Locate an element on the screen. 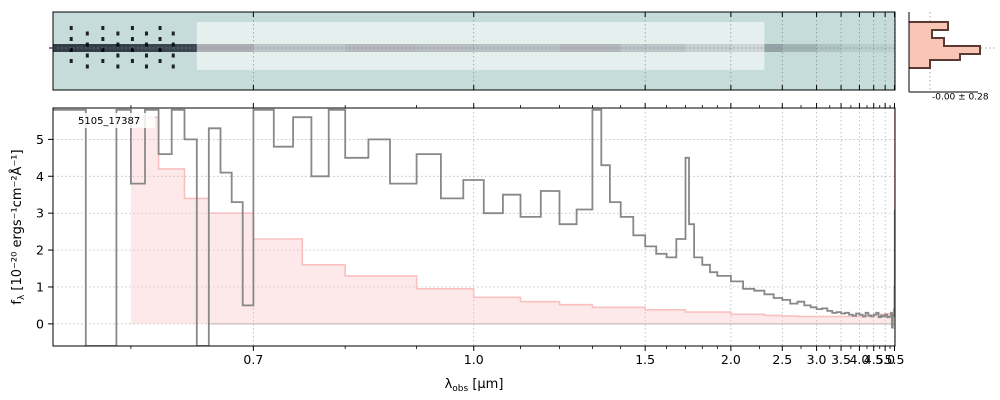  y-tick-label: 2 is located at coordinates (40, 250).